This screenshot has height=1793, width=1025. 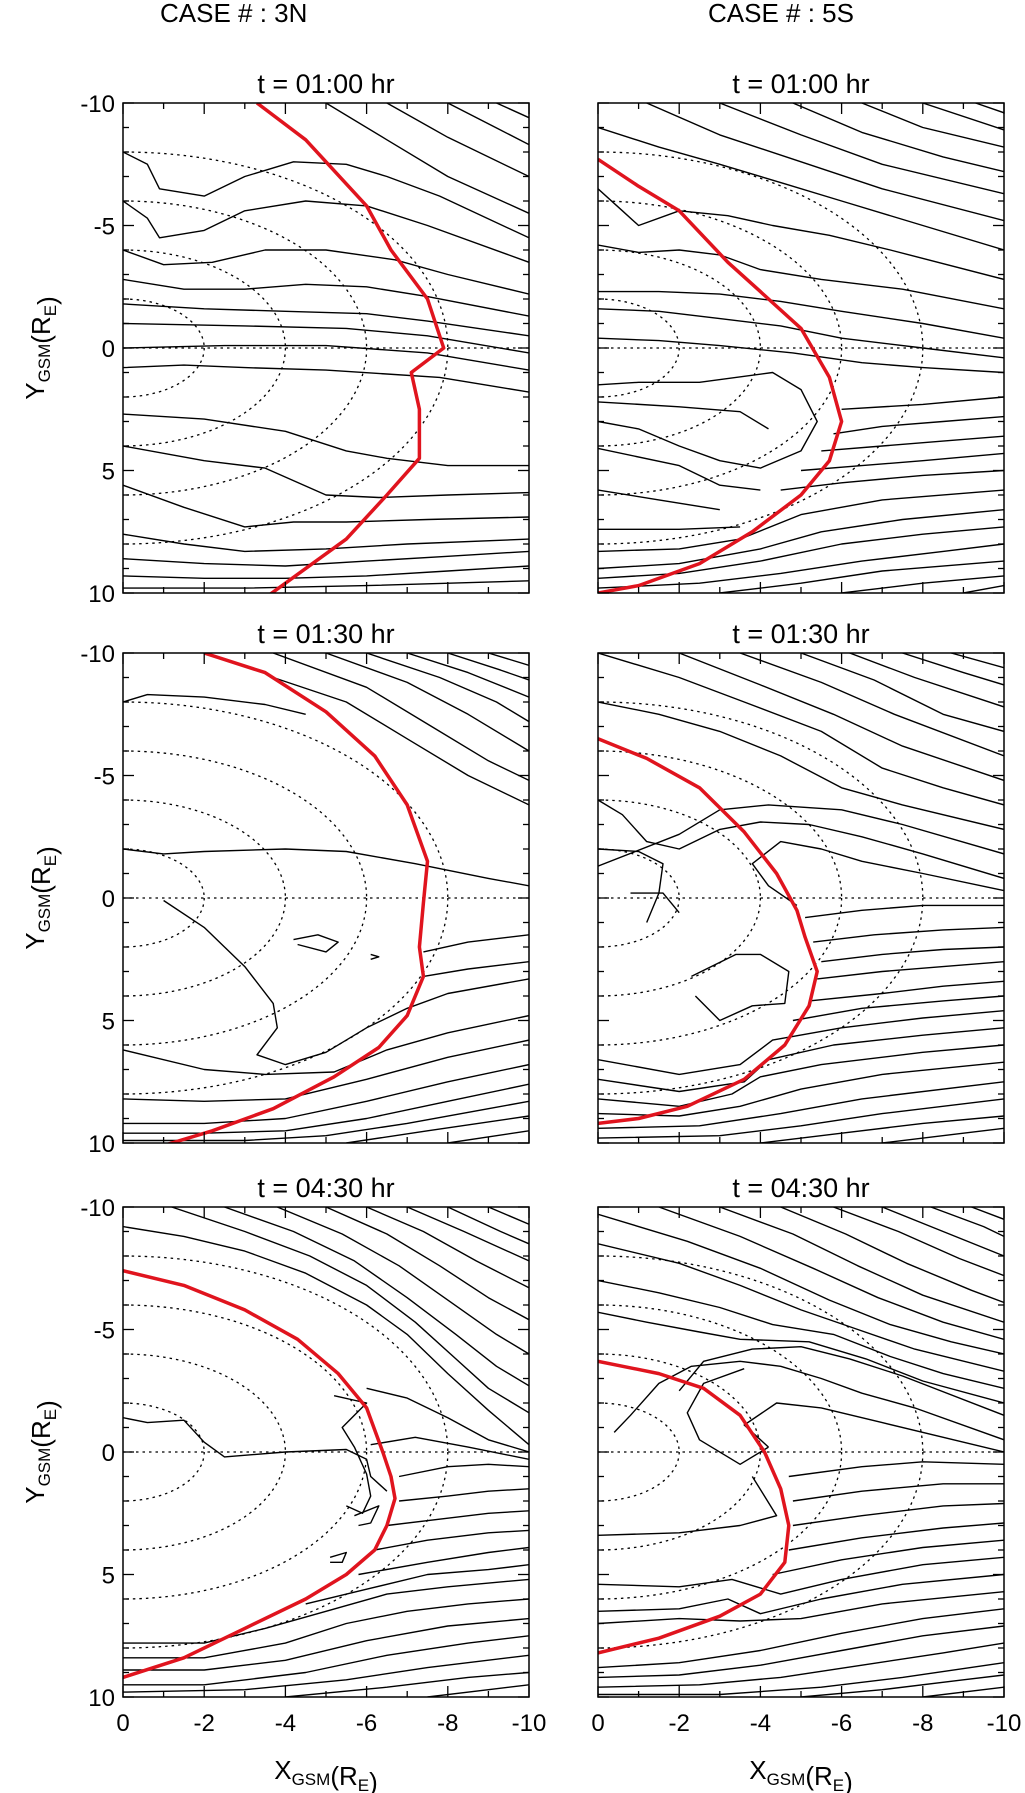 What do you see at coordinates (104, 1331) in the screenshot?
I see `y-tick-label: -5` at bounding box center [104, 1331].